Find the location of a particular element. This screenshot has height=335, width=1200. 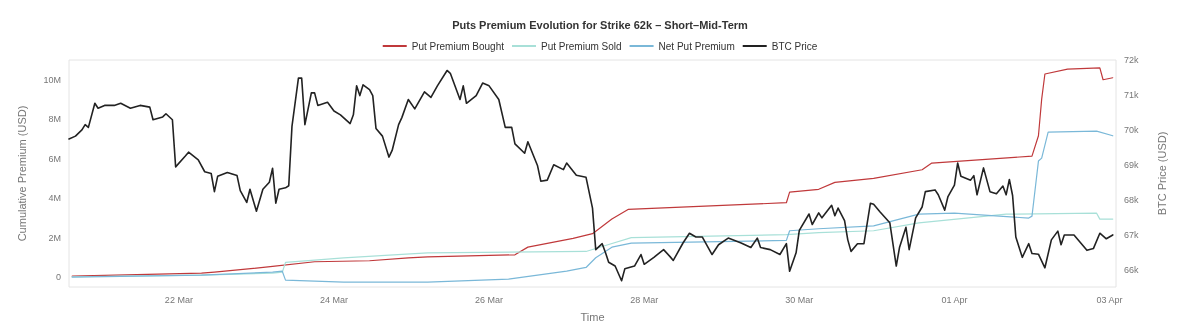

x-tick-label: 28 Mar is located at coordinates (644, 299).